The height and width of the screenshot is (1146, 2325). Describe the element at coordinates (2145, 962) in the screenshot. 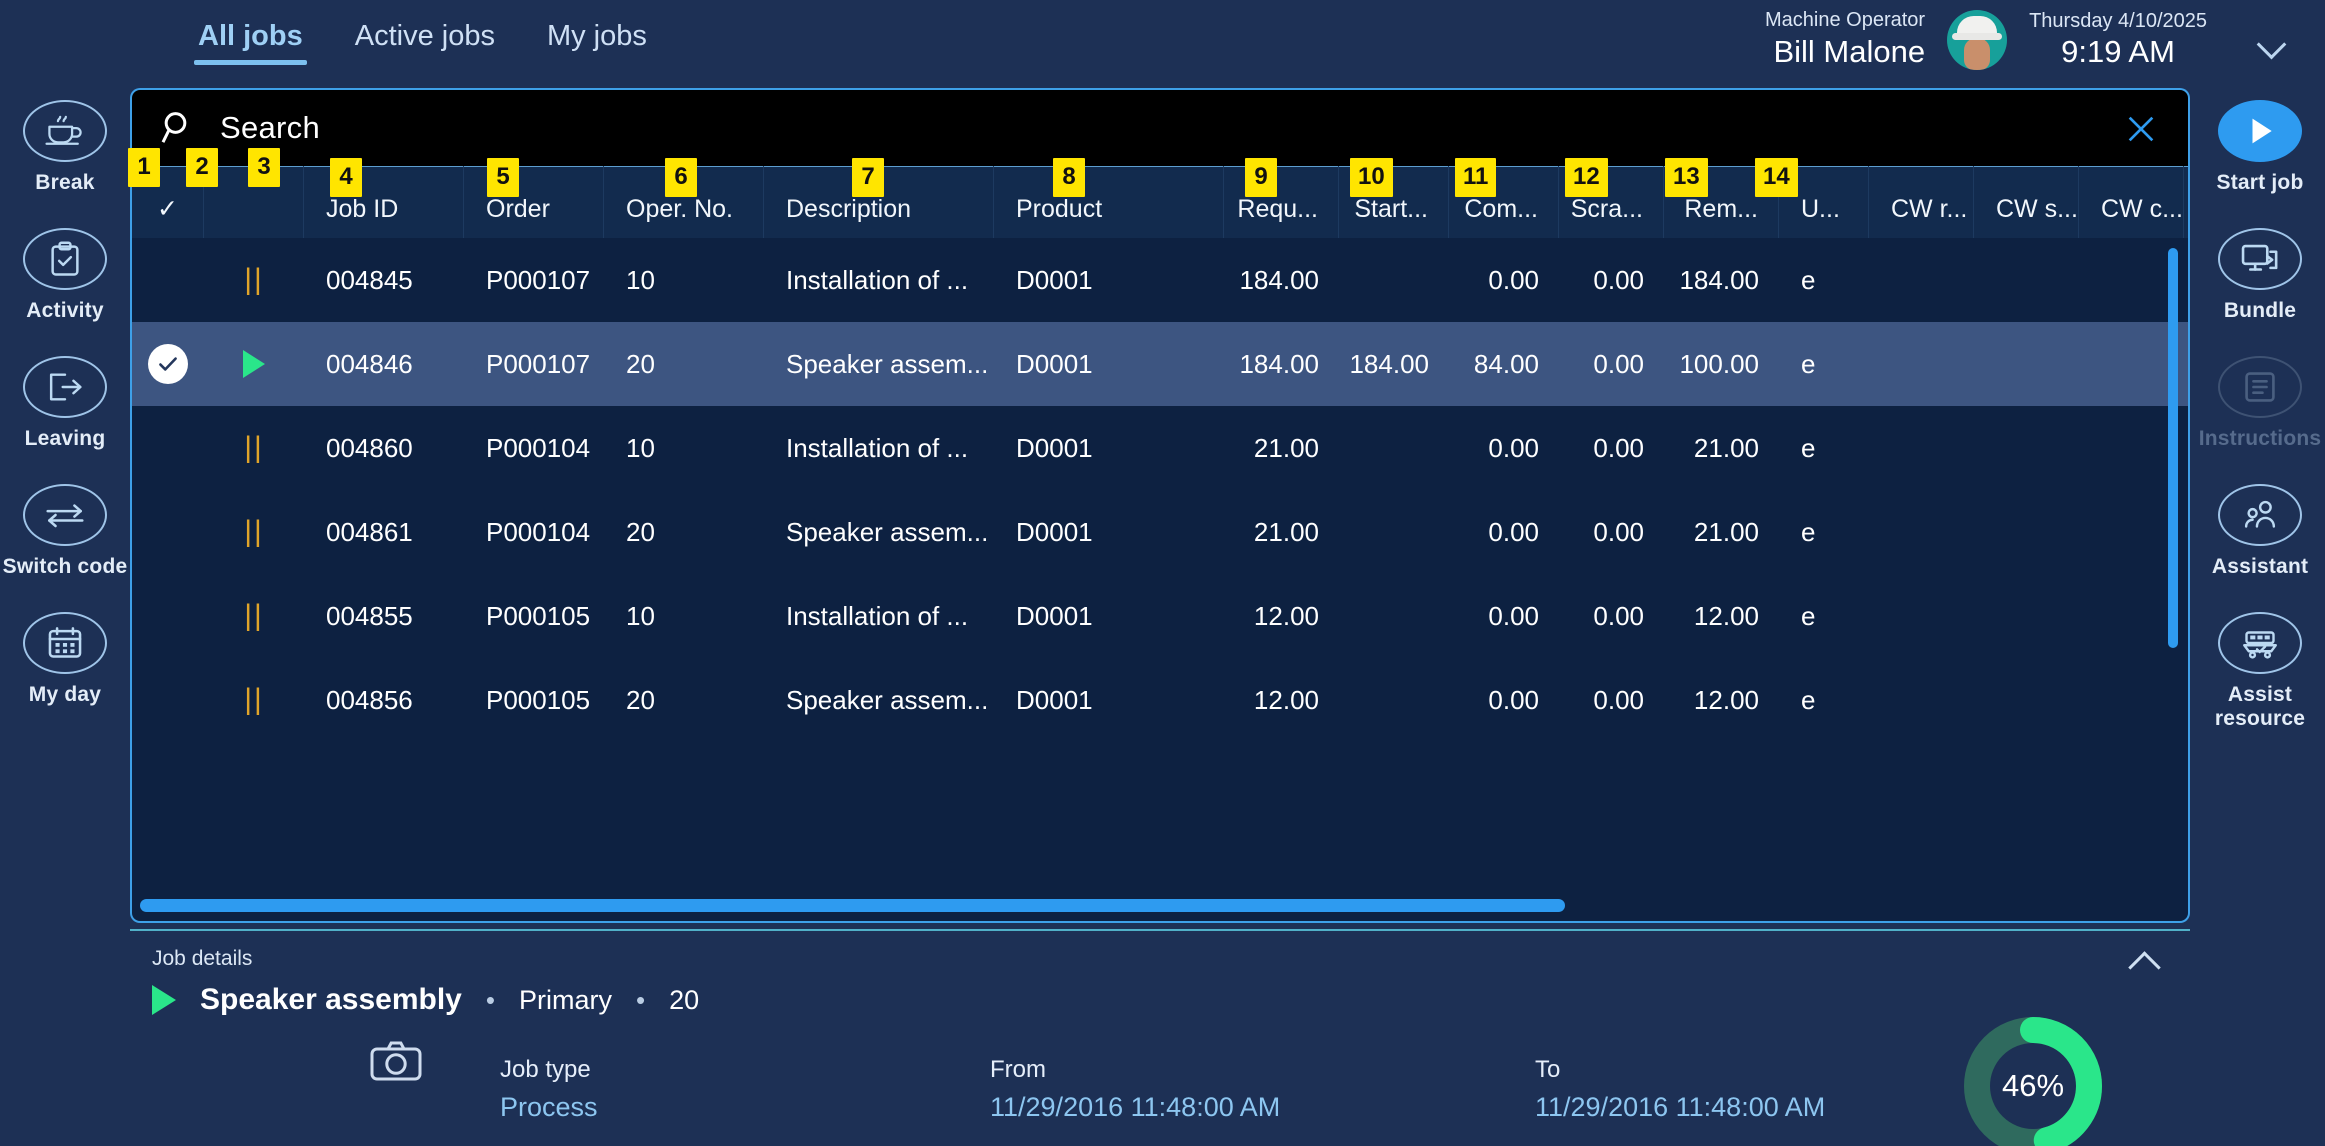

I see `chevron-up-icon` at that location.